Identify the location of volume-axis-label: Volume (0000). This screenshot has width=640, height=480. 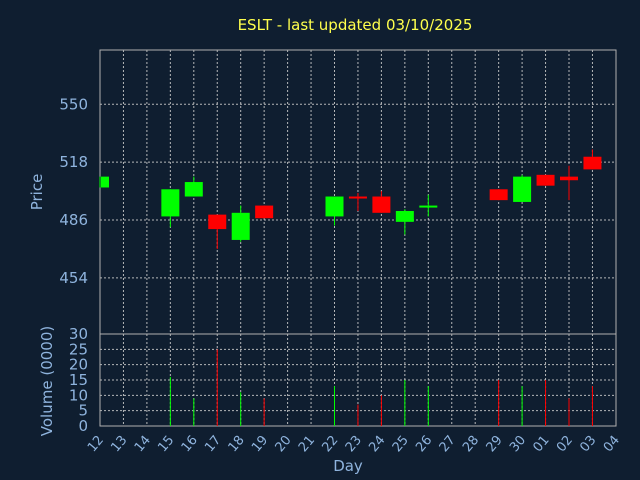
(47, 381).